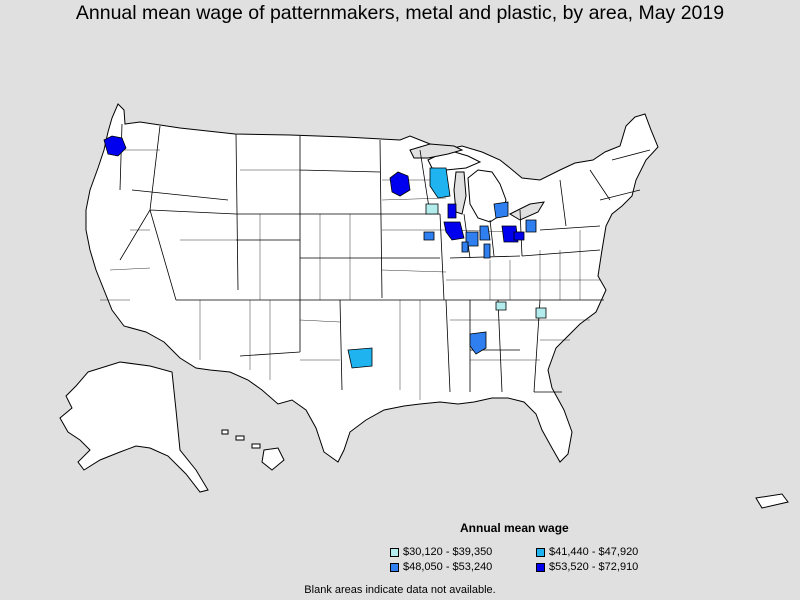 This screenshot has height=600, width=800. Describe the element at coordinates (526, 211) in the screenshot. I see `lake-erie` at that location.